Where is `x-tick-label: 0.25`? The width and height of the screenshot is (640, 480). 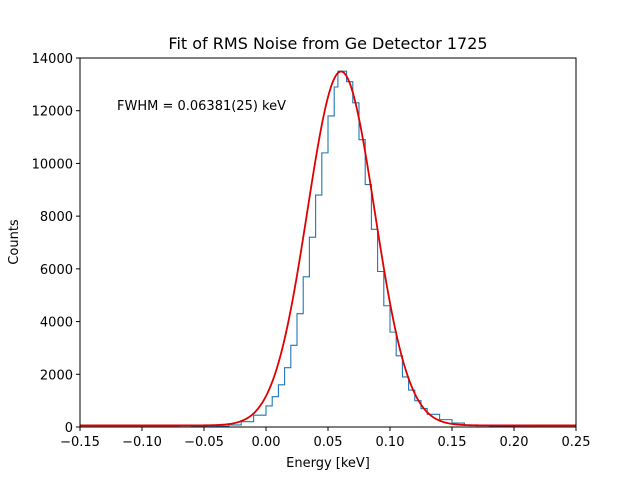
x-tick-label: 0.25 is located at coordinates (576, 442).